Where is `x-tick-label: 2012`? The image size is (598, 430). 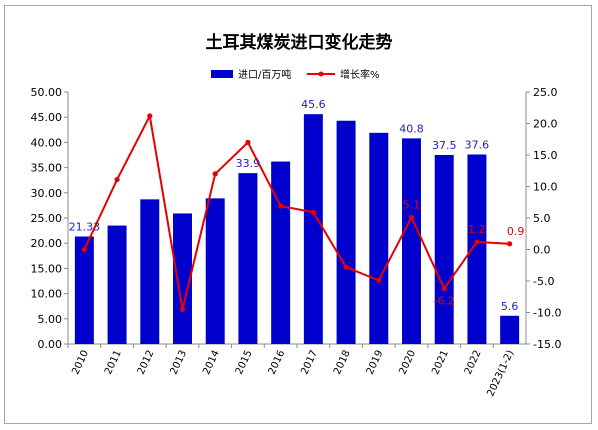 x-tick-label: 2012 is located at coordinates (146, 363).